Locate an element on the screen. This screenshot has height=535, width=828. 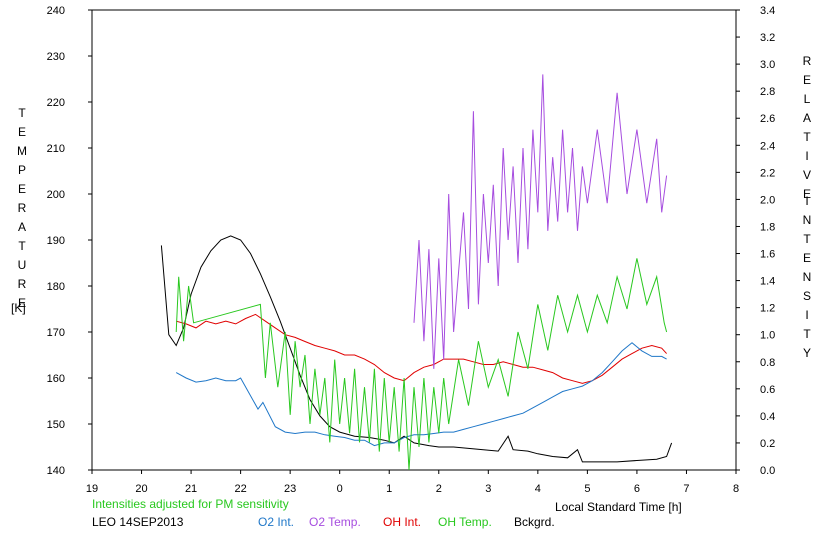
legend-item: OH Int. is located at coordinates (402, 522).